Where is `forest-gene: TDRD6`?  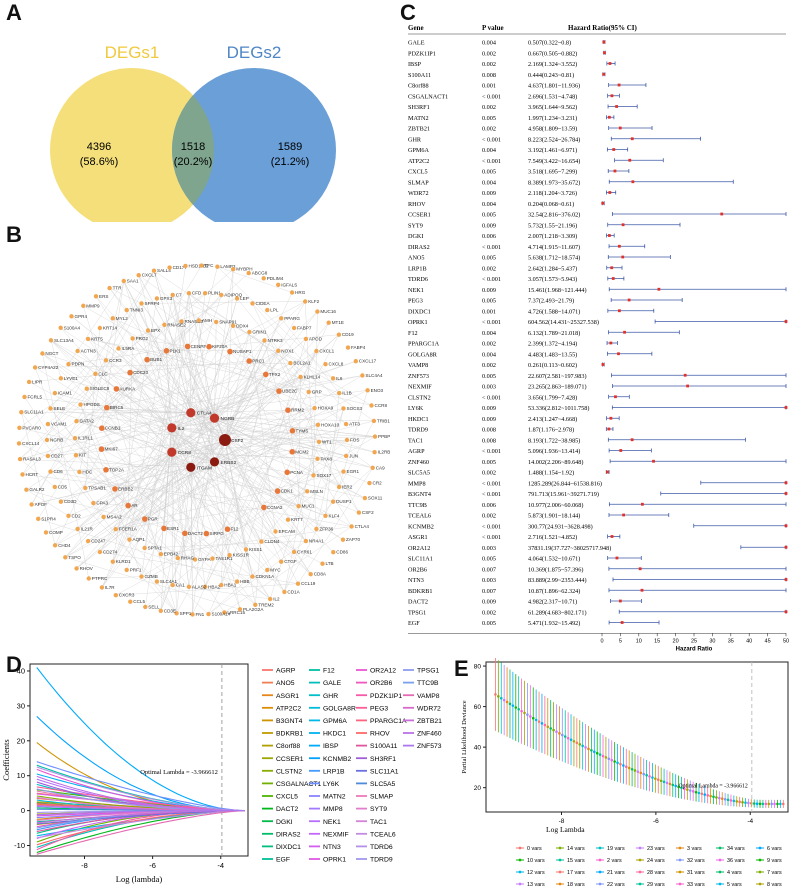
forest-gene: TDRD6 is located at coordinates (418, 279).